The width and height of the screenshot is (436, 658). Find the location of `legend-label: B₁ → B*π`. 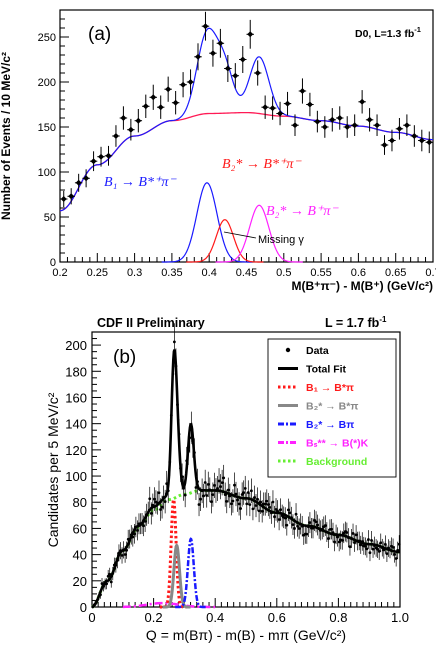

legend-label: B₁ → B*π is located at coordinates (330, 388).